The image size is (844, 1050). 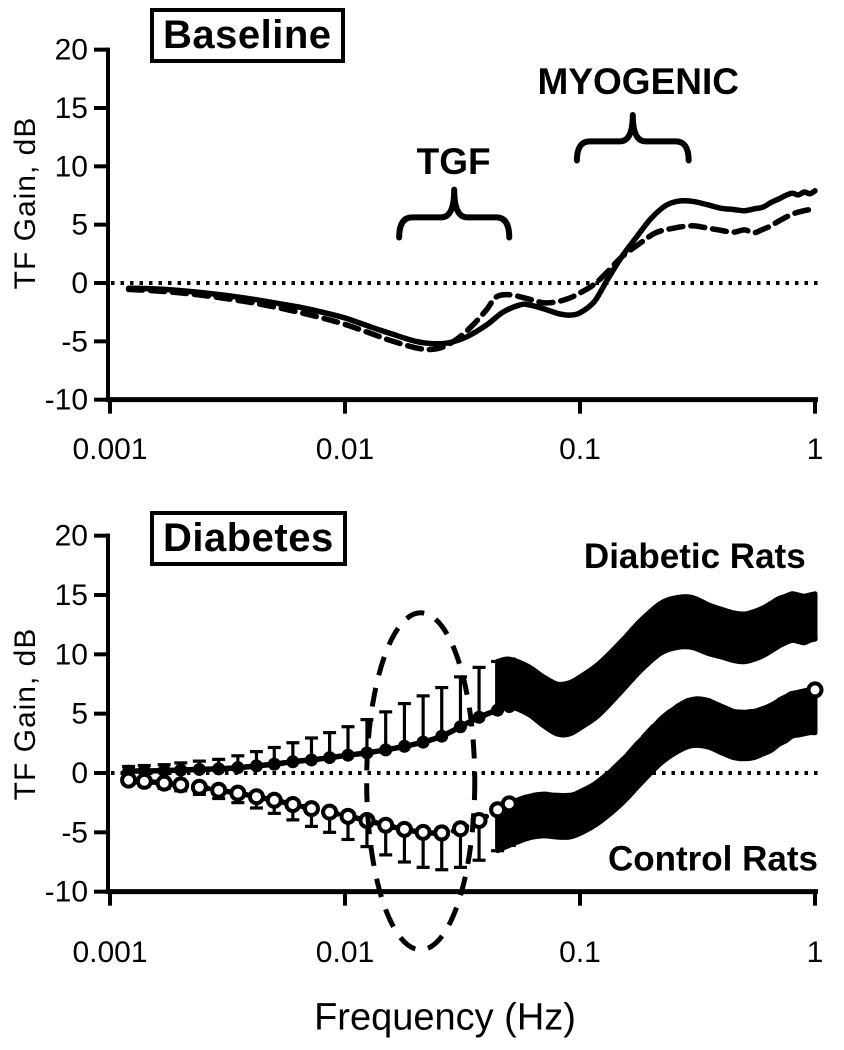 What do you see at coordinates (421, 781) in the screenshot?
I see `tgf-region-highlight-ellipse` at bounding box center [421, 781].